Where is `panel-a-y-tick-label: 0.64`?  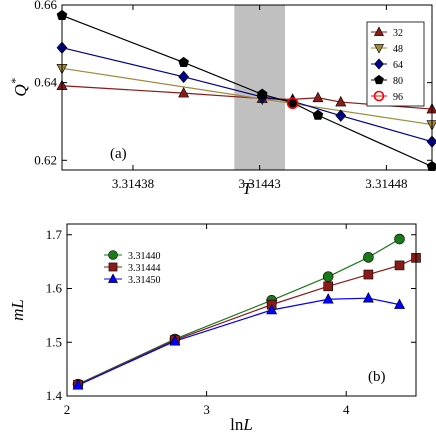 panel-a-y-tick-label: 0.64 is located at coordinates (45, 82).